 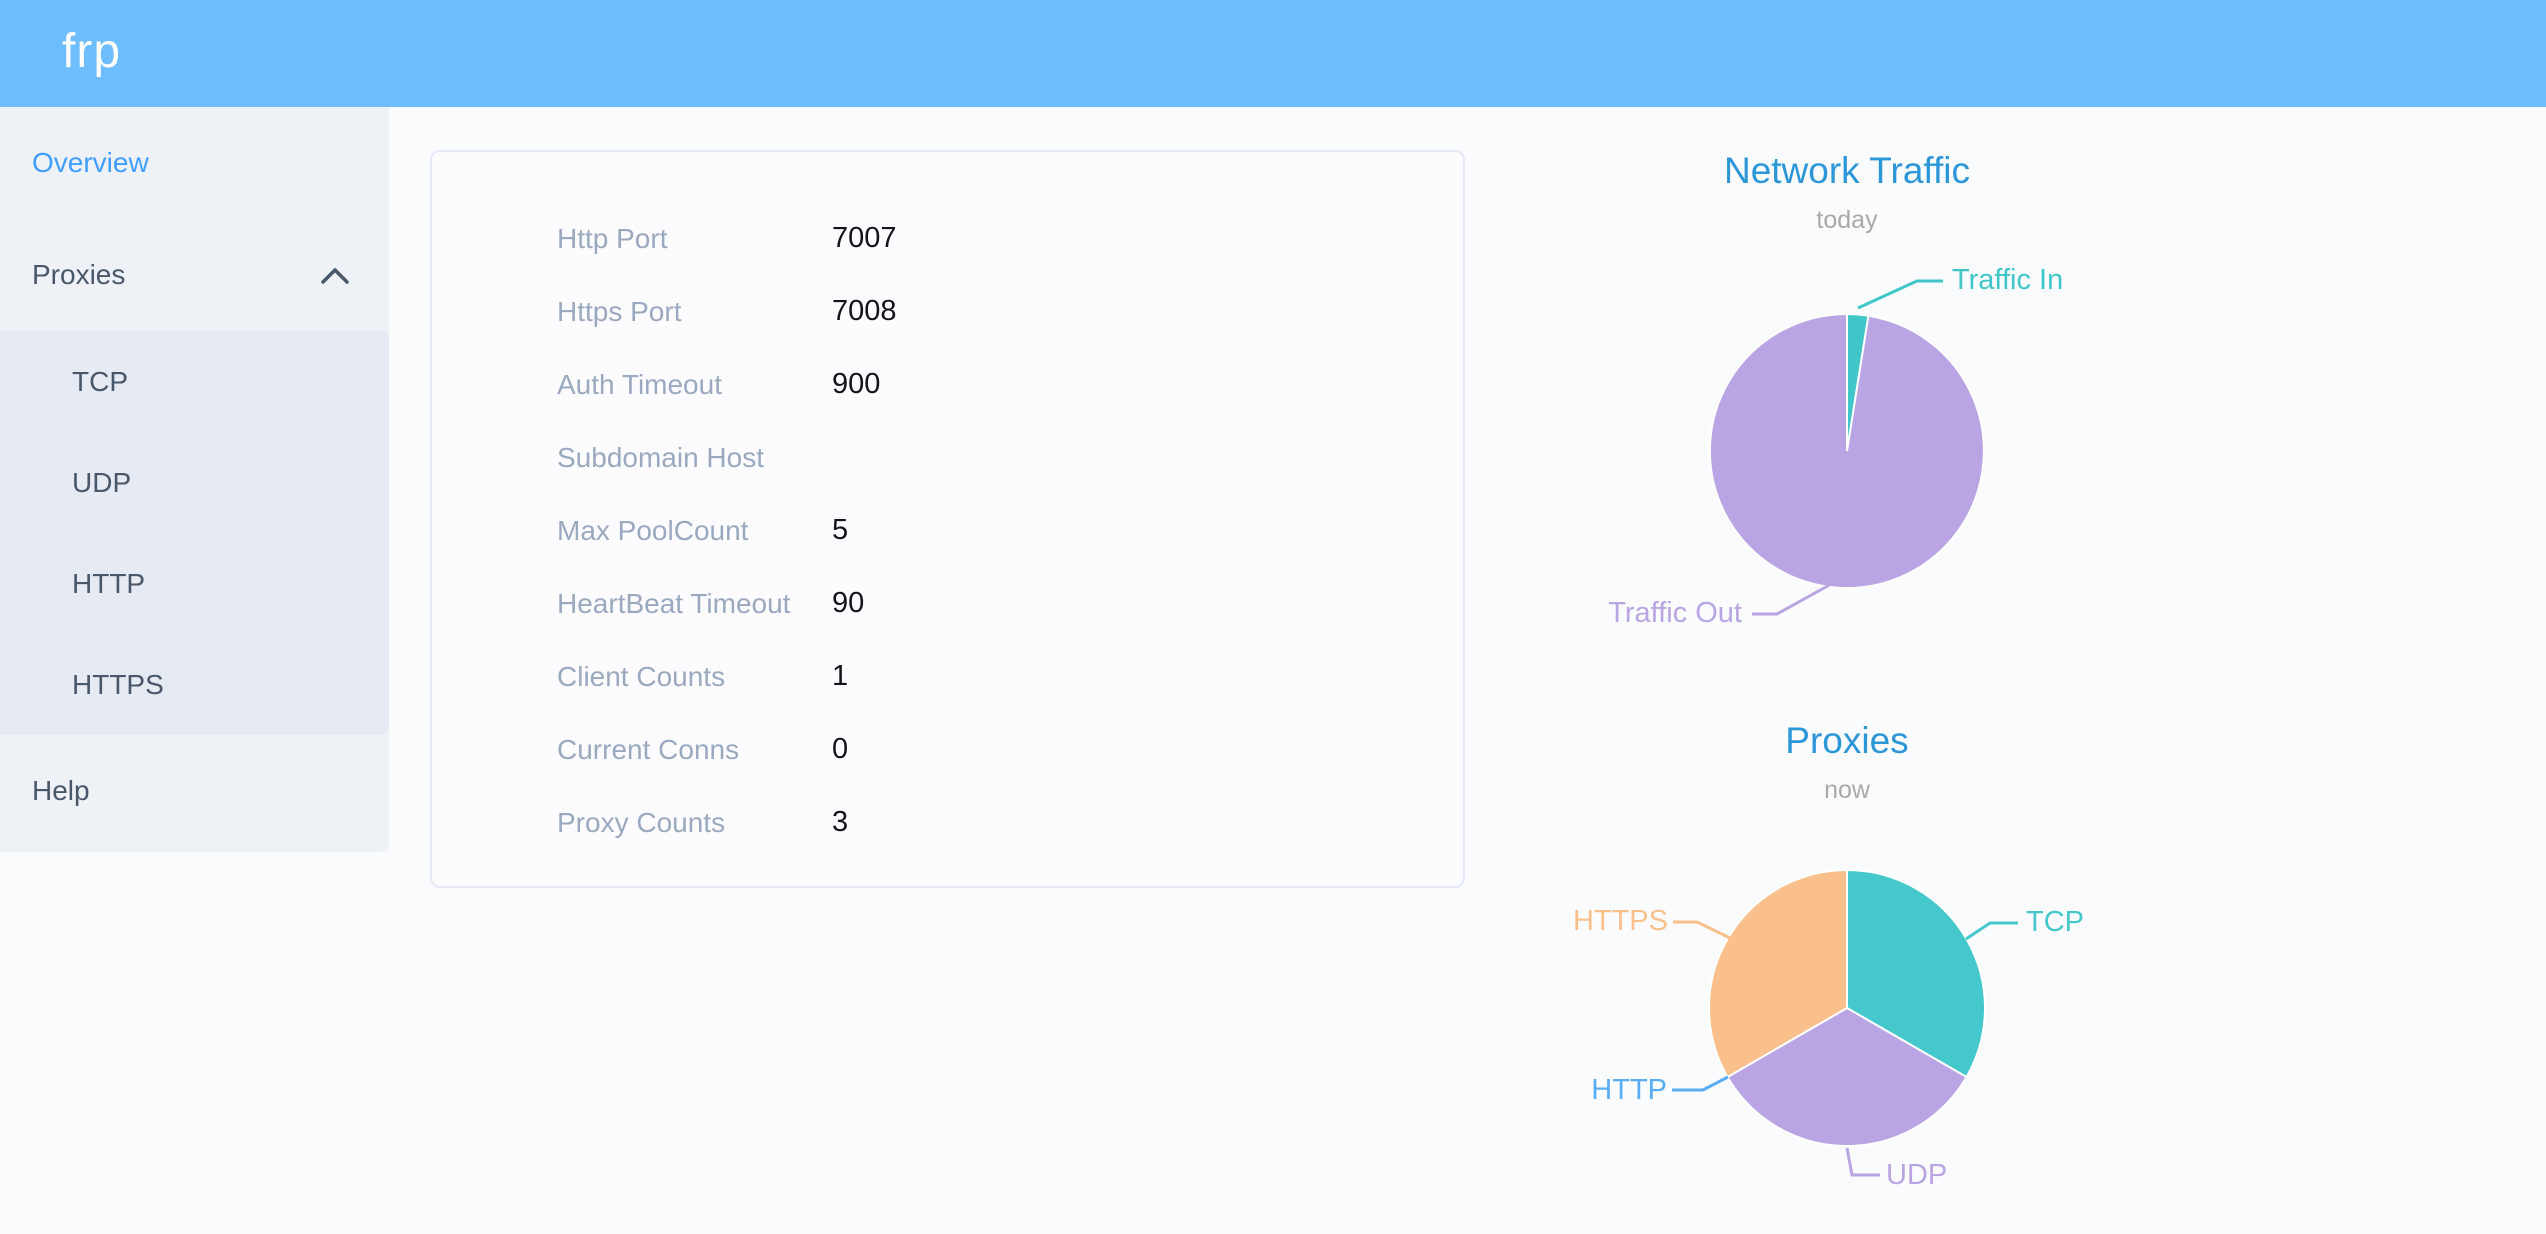 I want to click on field-value: 7007, so click(x=864, y=238).